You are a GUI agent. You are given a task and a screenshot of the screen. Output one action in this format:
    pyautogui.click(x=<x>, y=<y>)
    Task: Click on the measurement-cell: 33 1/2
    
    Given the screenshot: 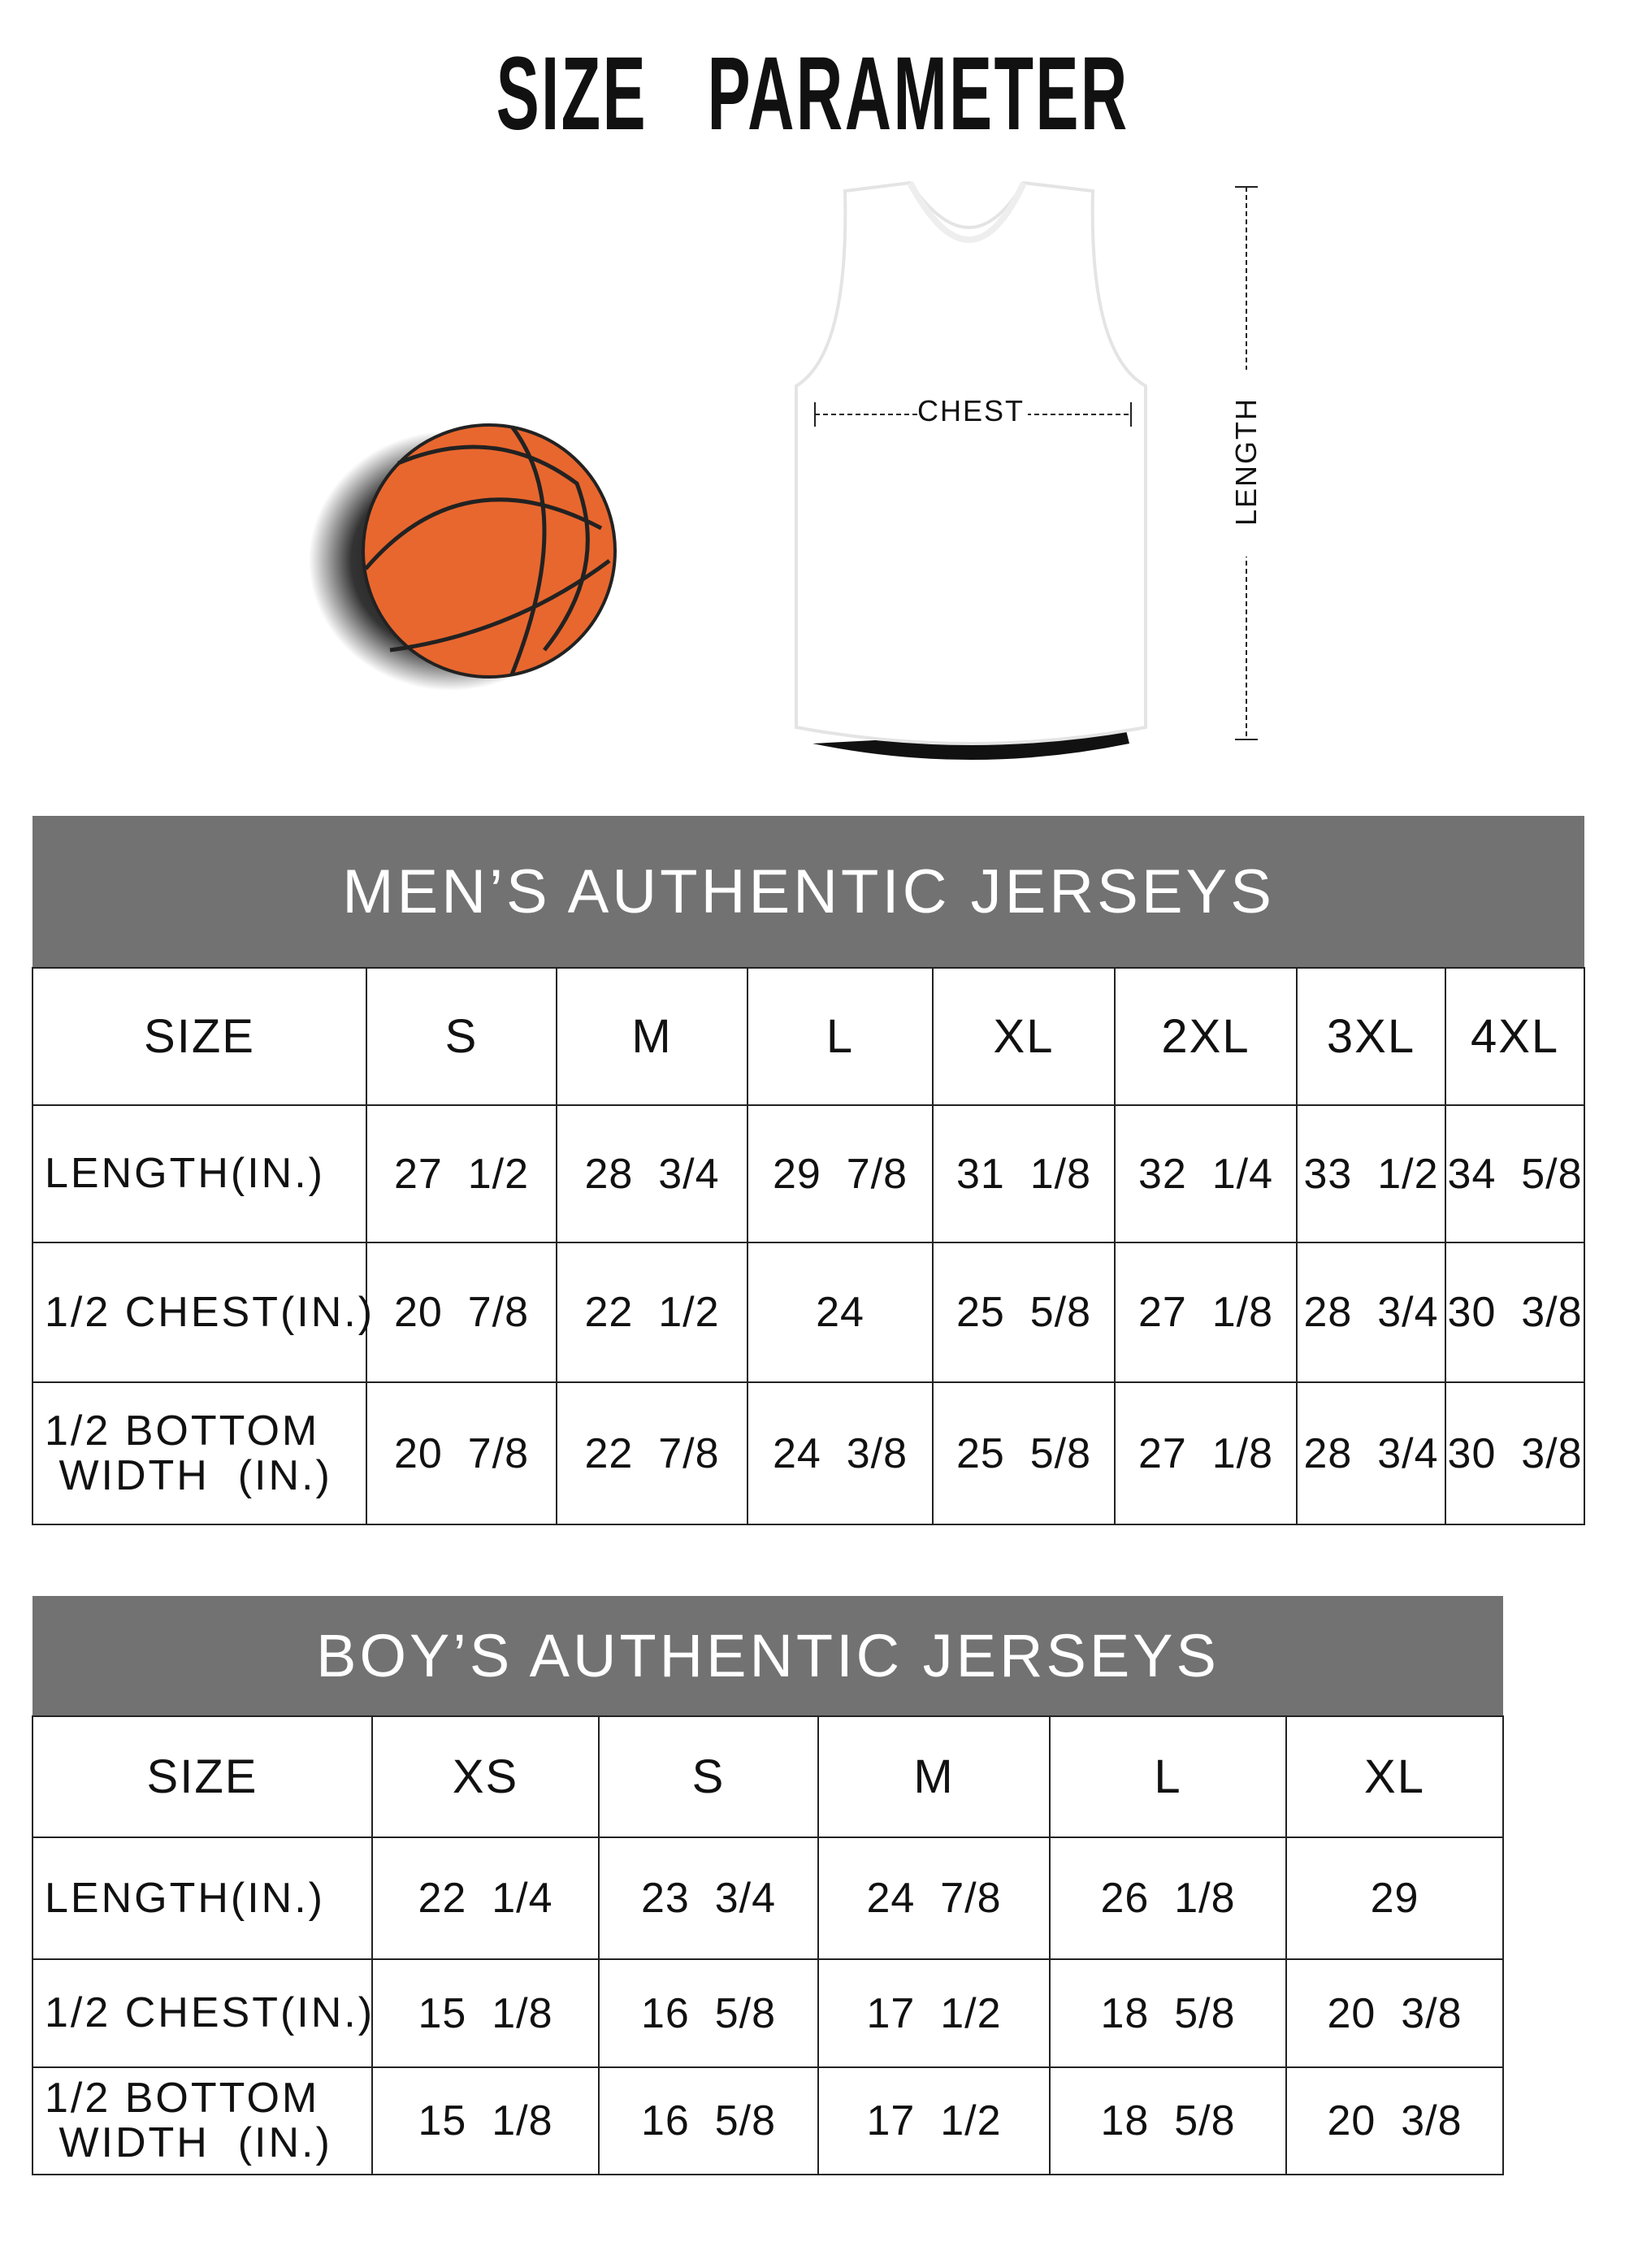 What is the action you would take?
    pyautogui.click(x=1371, y=1173)
    